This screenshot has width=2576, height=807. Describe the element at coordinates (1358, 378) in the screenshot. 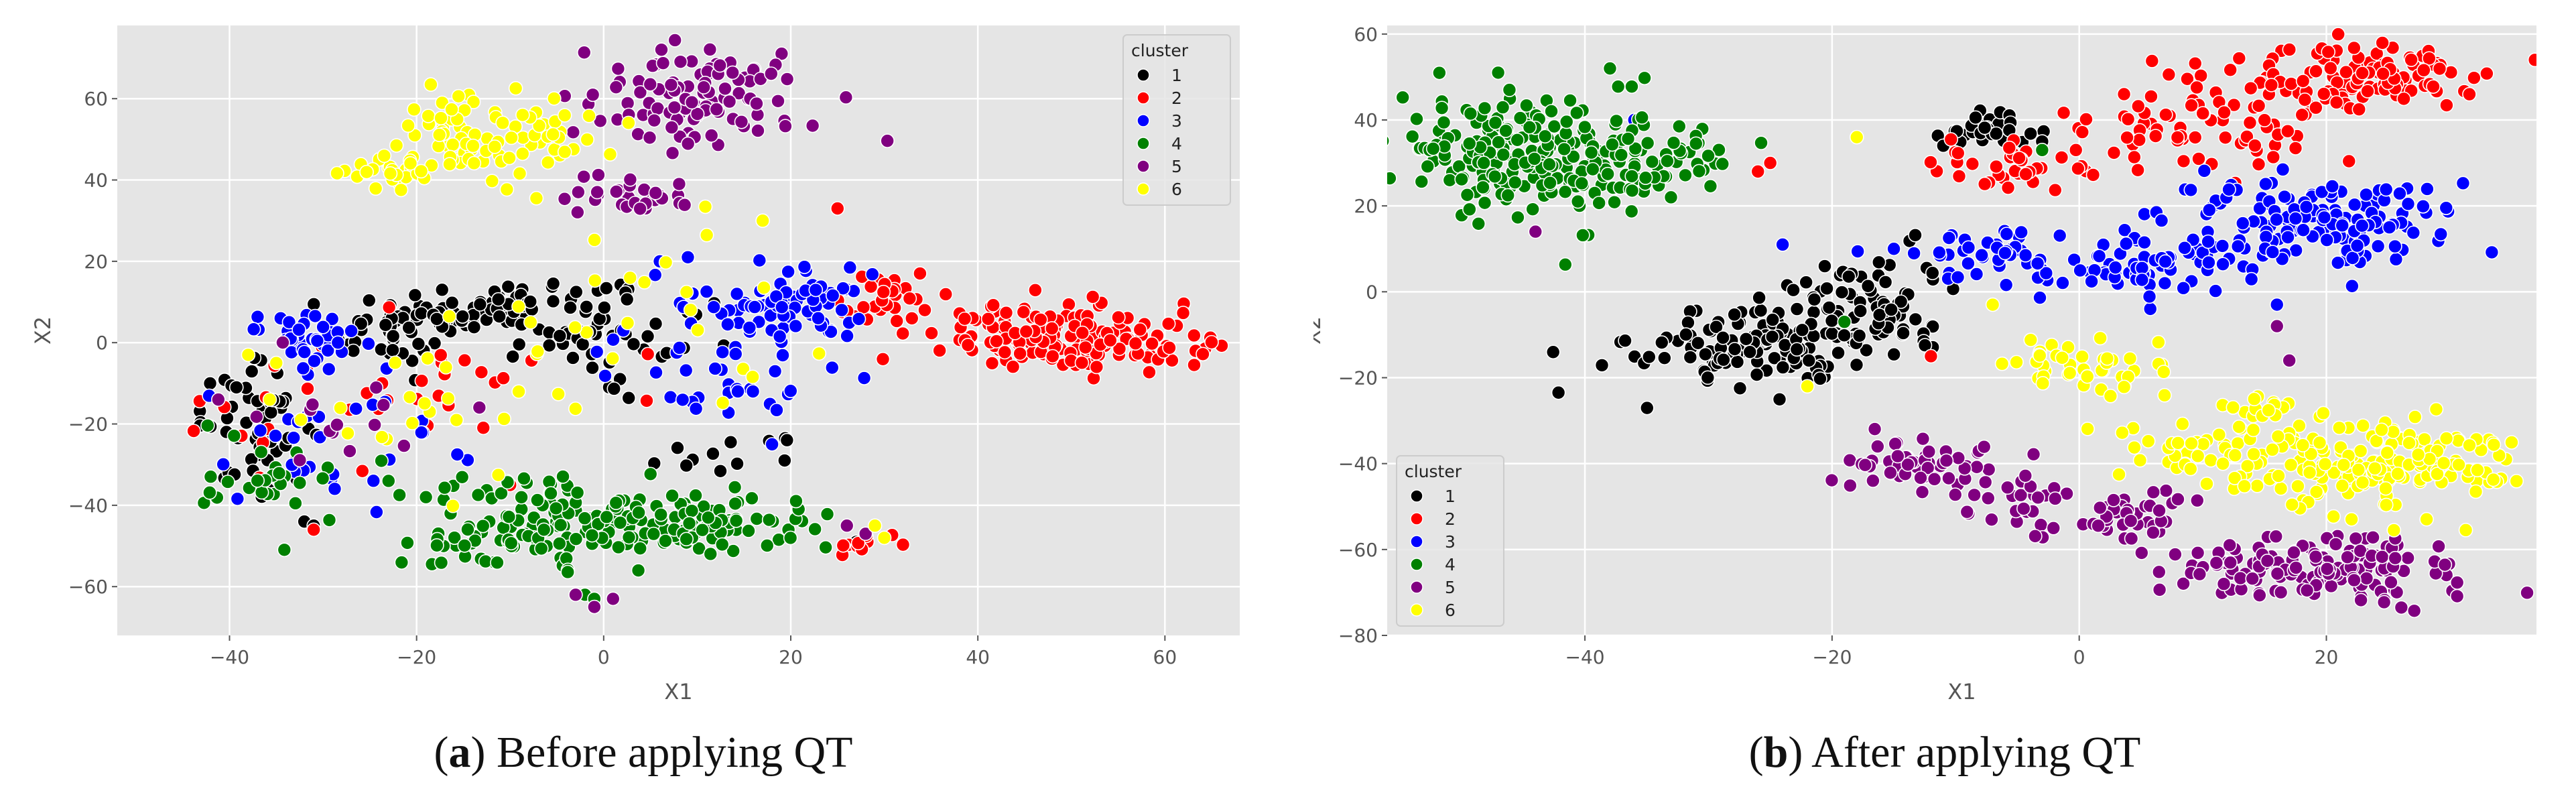

I see `y-tick-label: −20` at that location.